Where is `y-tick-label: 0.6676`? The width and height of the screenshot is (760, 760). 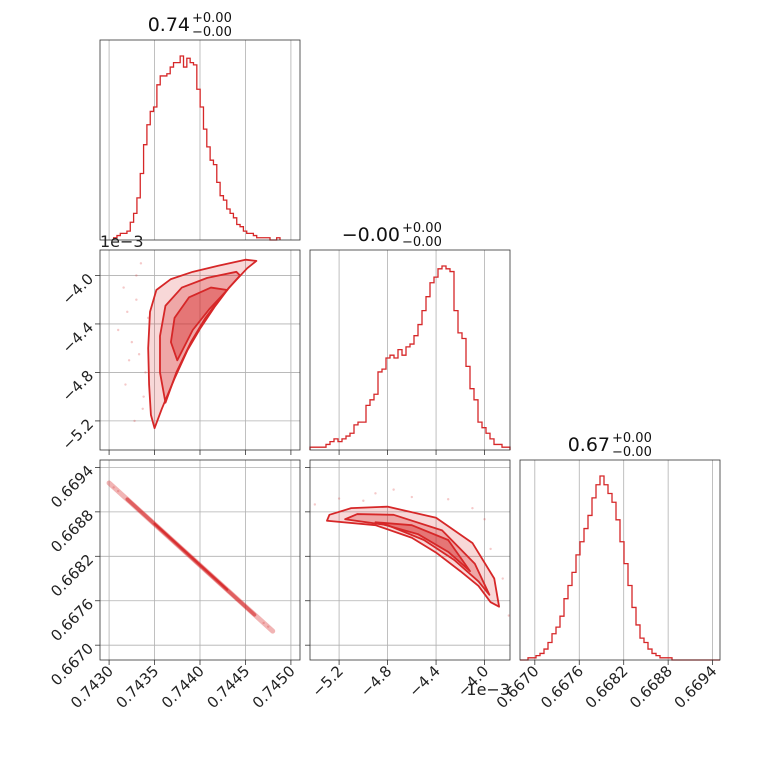 y-tick-label: 0.6676 is located at coordinates (72, 620).